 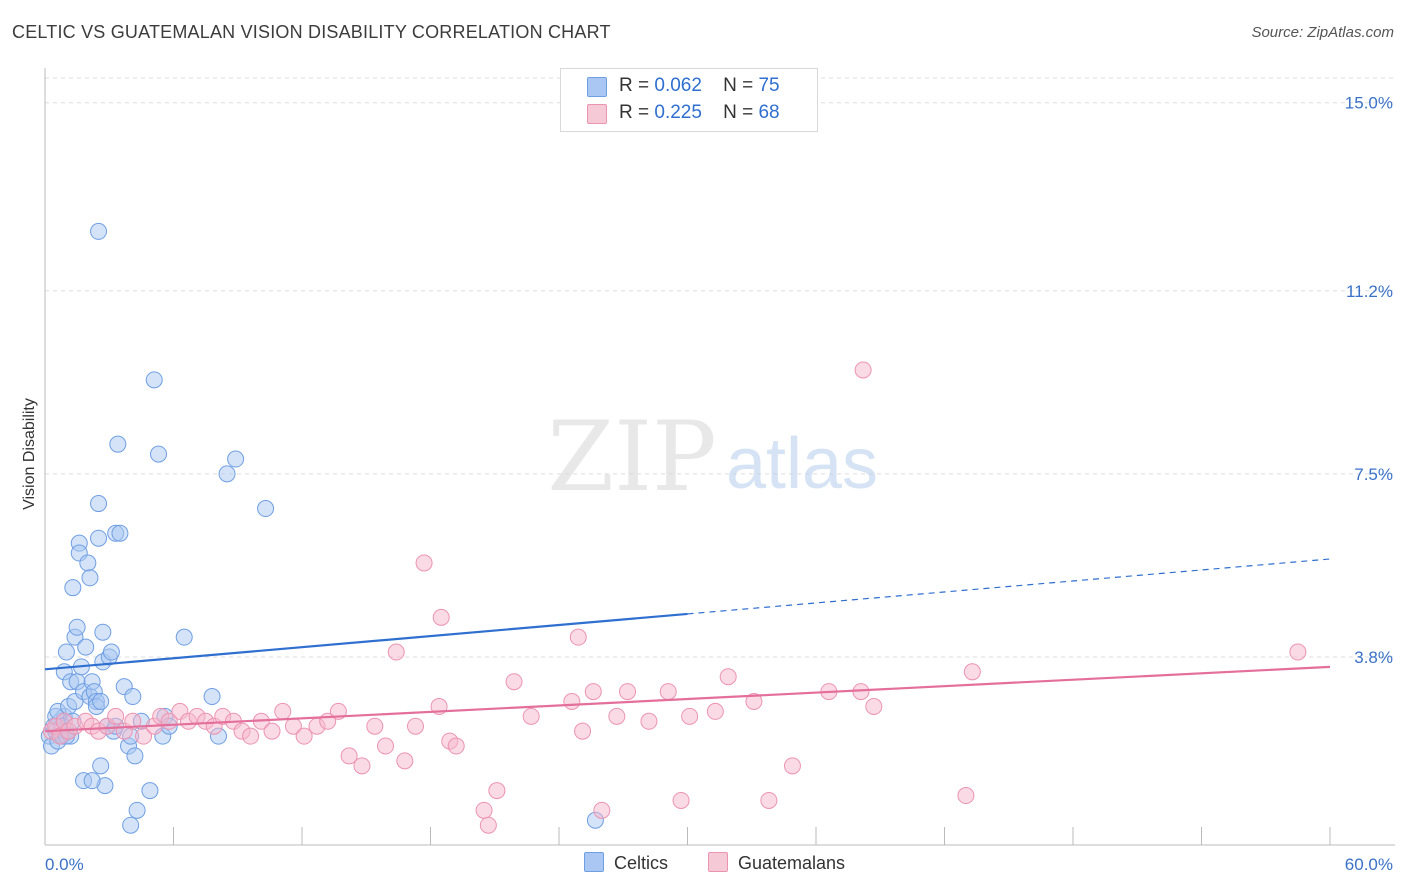 What do you see at coordinates (1369, 864) in the screenshot?
I see `x-tick-label-end: 60.0%` at bounding box center [1369, 864].